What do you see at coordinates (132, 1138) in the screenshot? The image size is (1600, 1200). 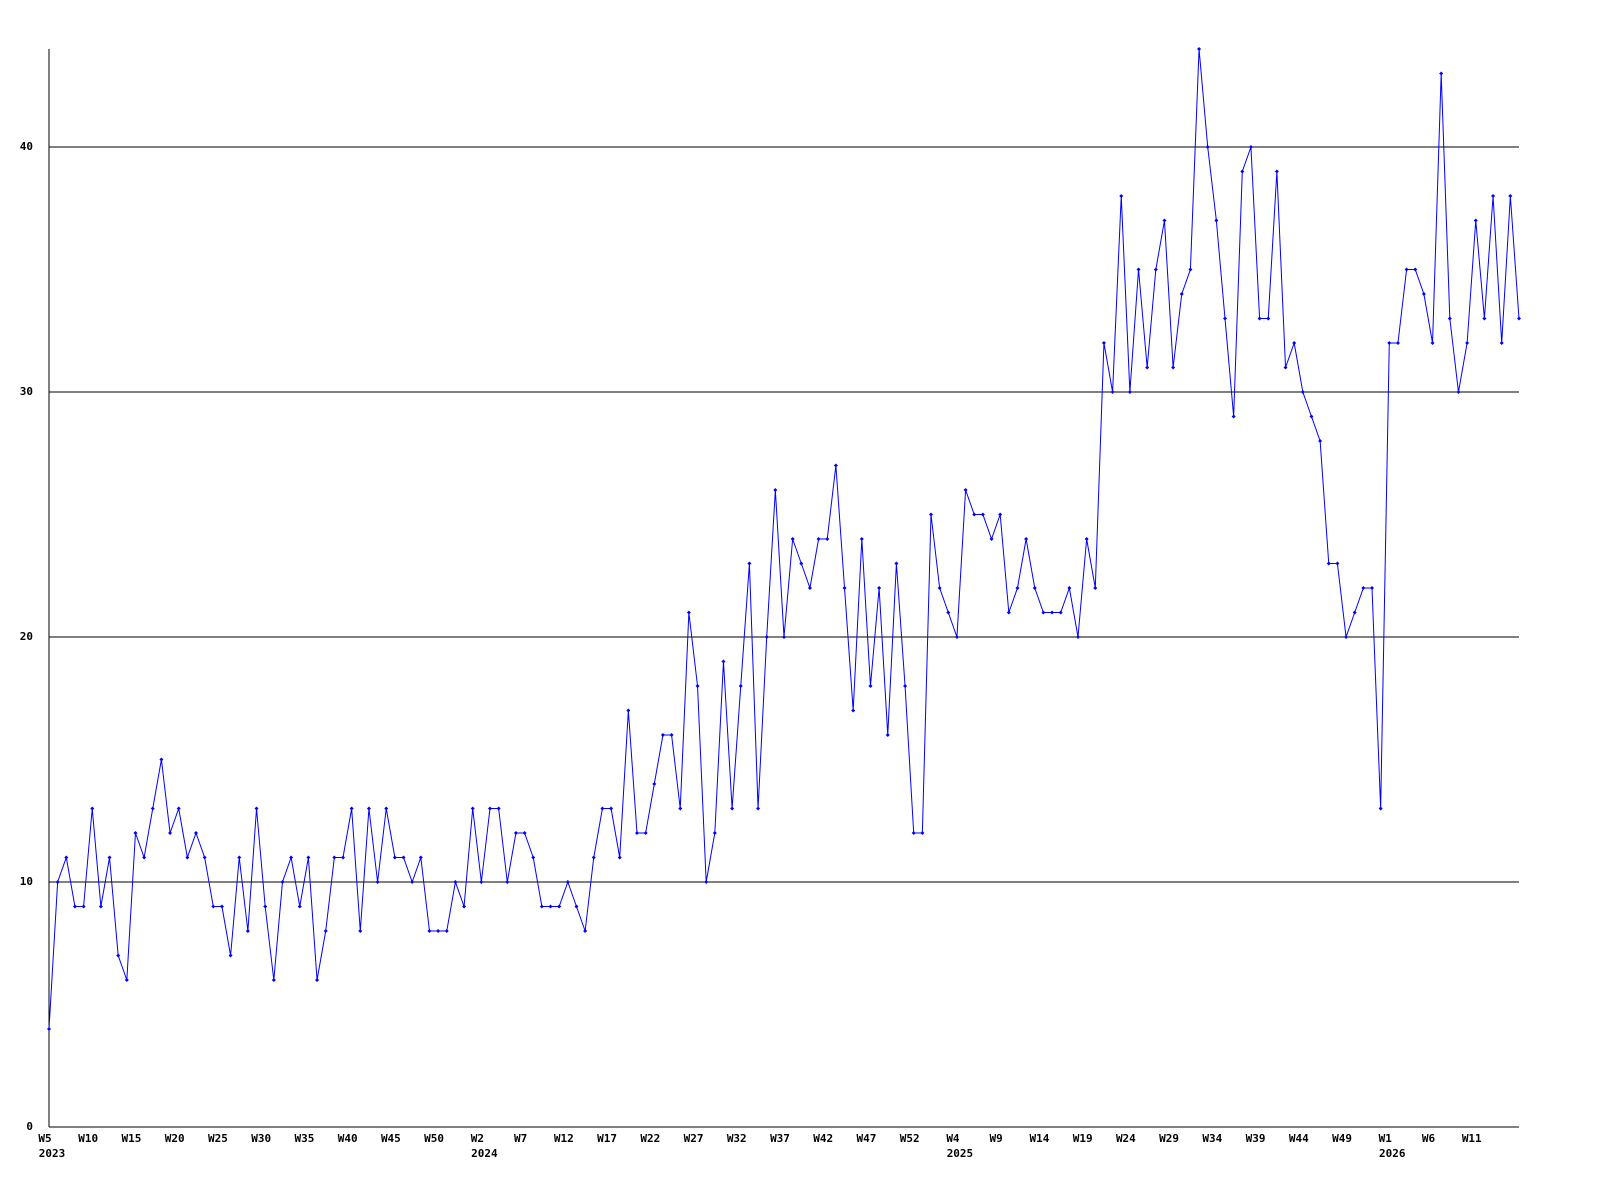 I see `x-tick-label: W15` at bounding box center [132, 1138].